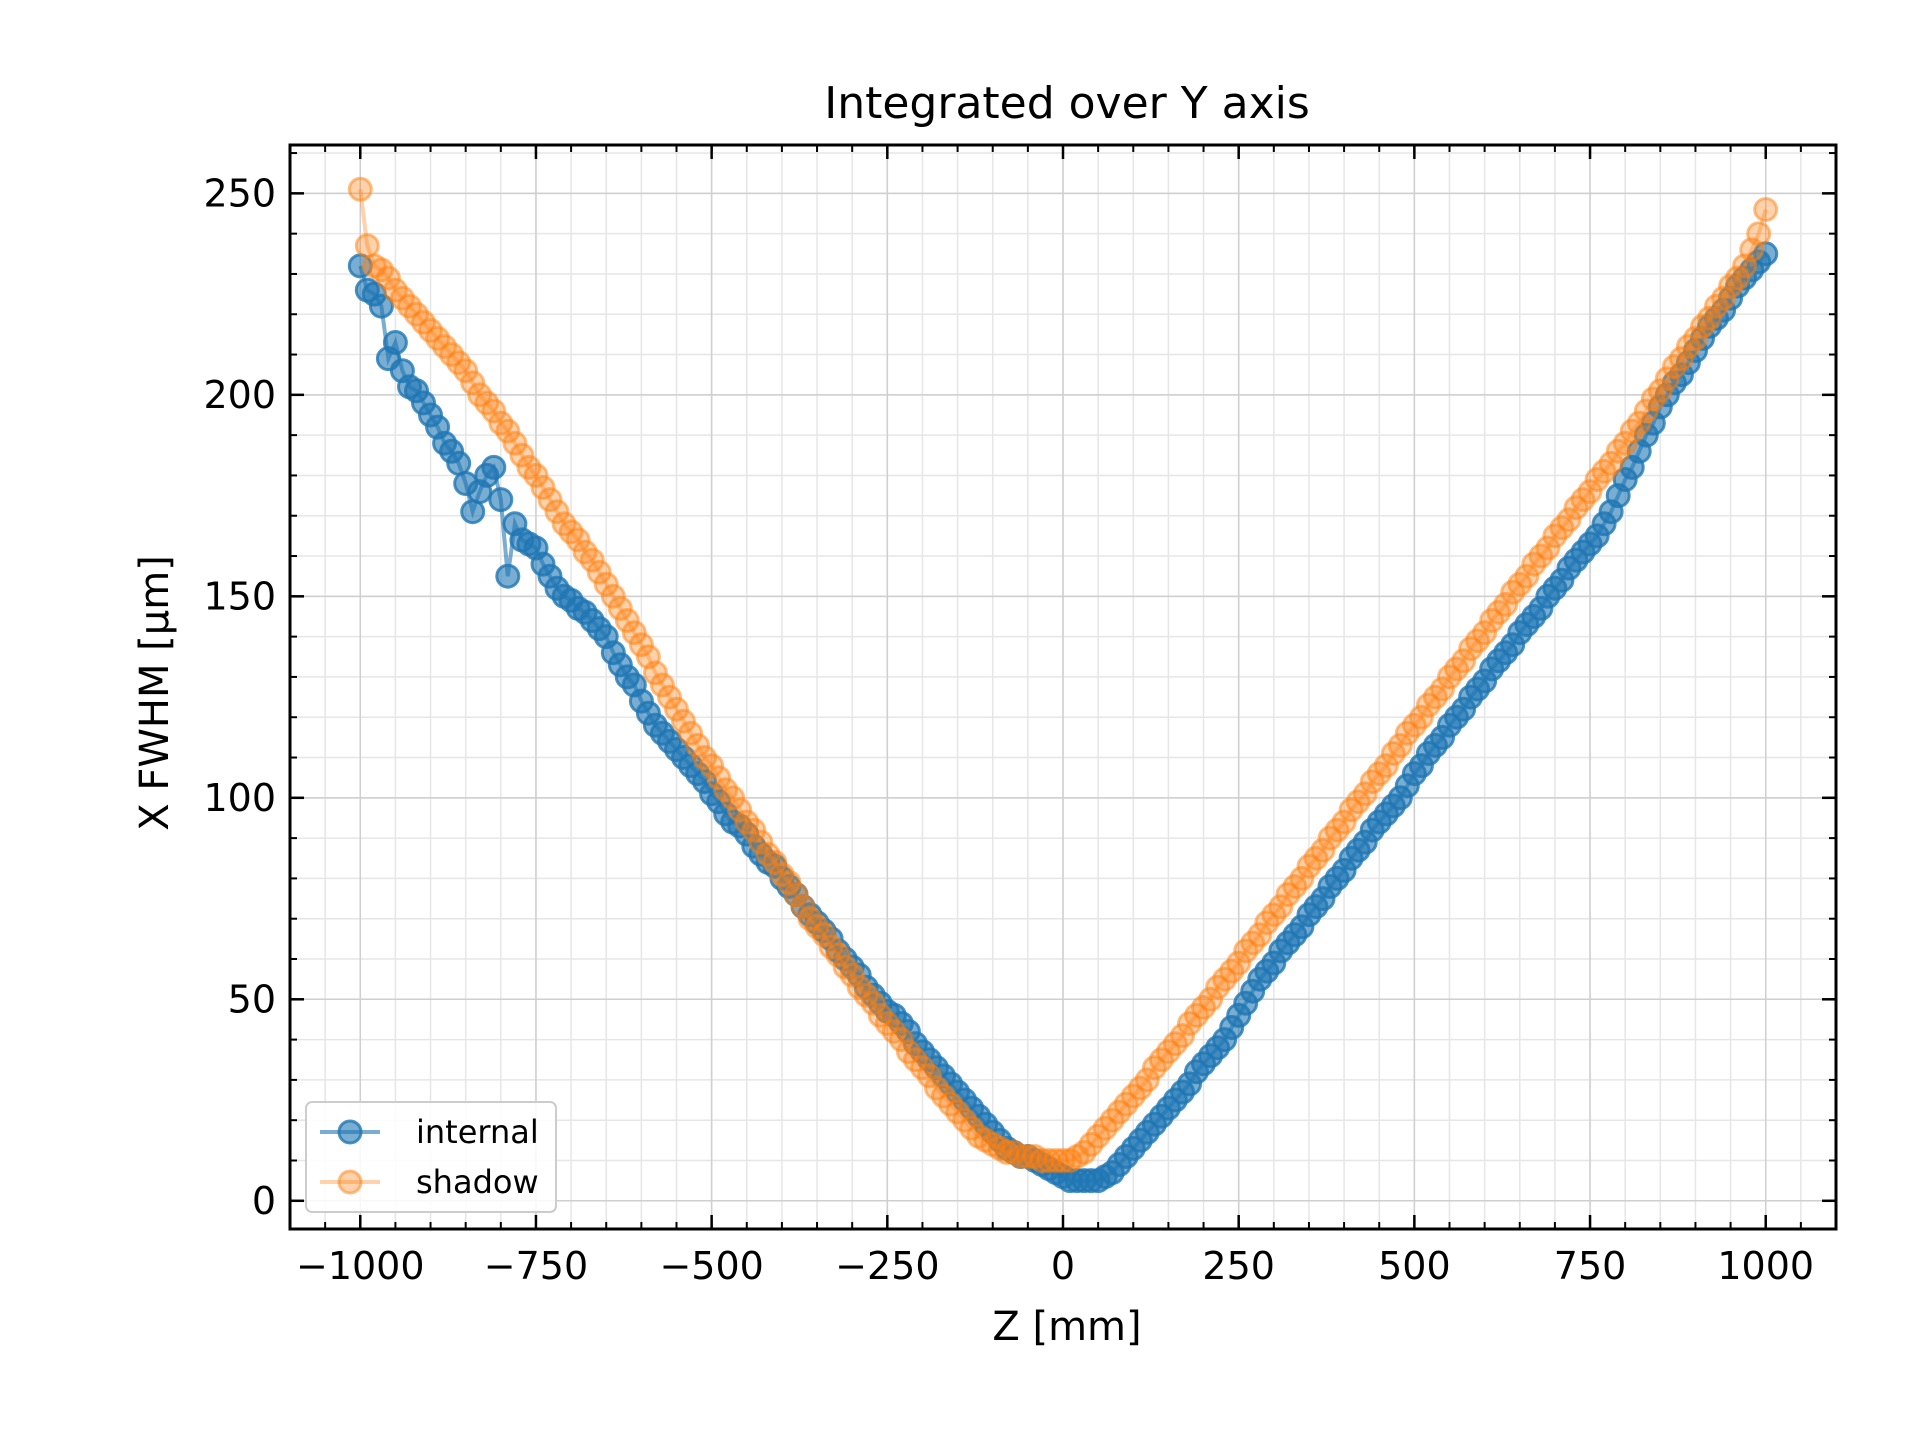 This screenshot has width=1920, height=1440. What do you see at coordinates (1066, 1327) in the screenshot?
I see `x-axis-label: Z [mm]` at bounding box center [1066, 1327].